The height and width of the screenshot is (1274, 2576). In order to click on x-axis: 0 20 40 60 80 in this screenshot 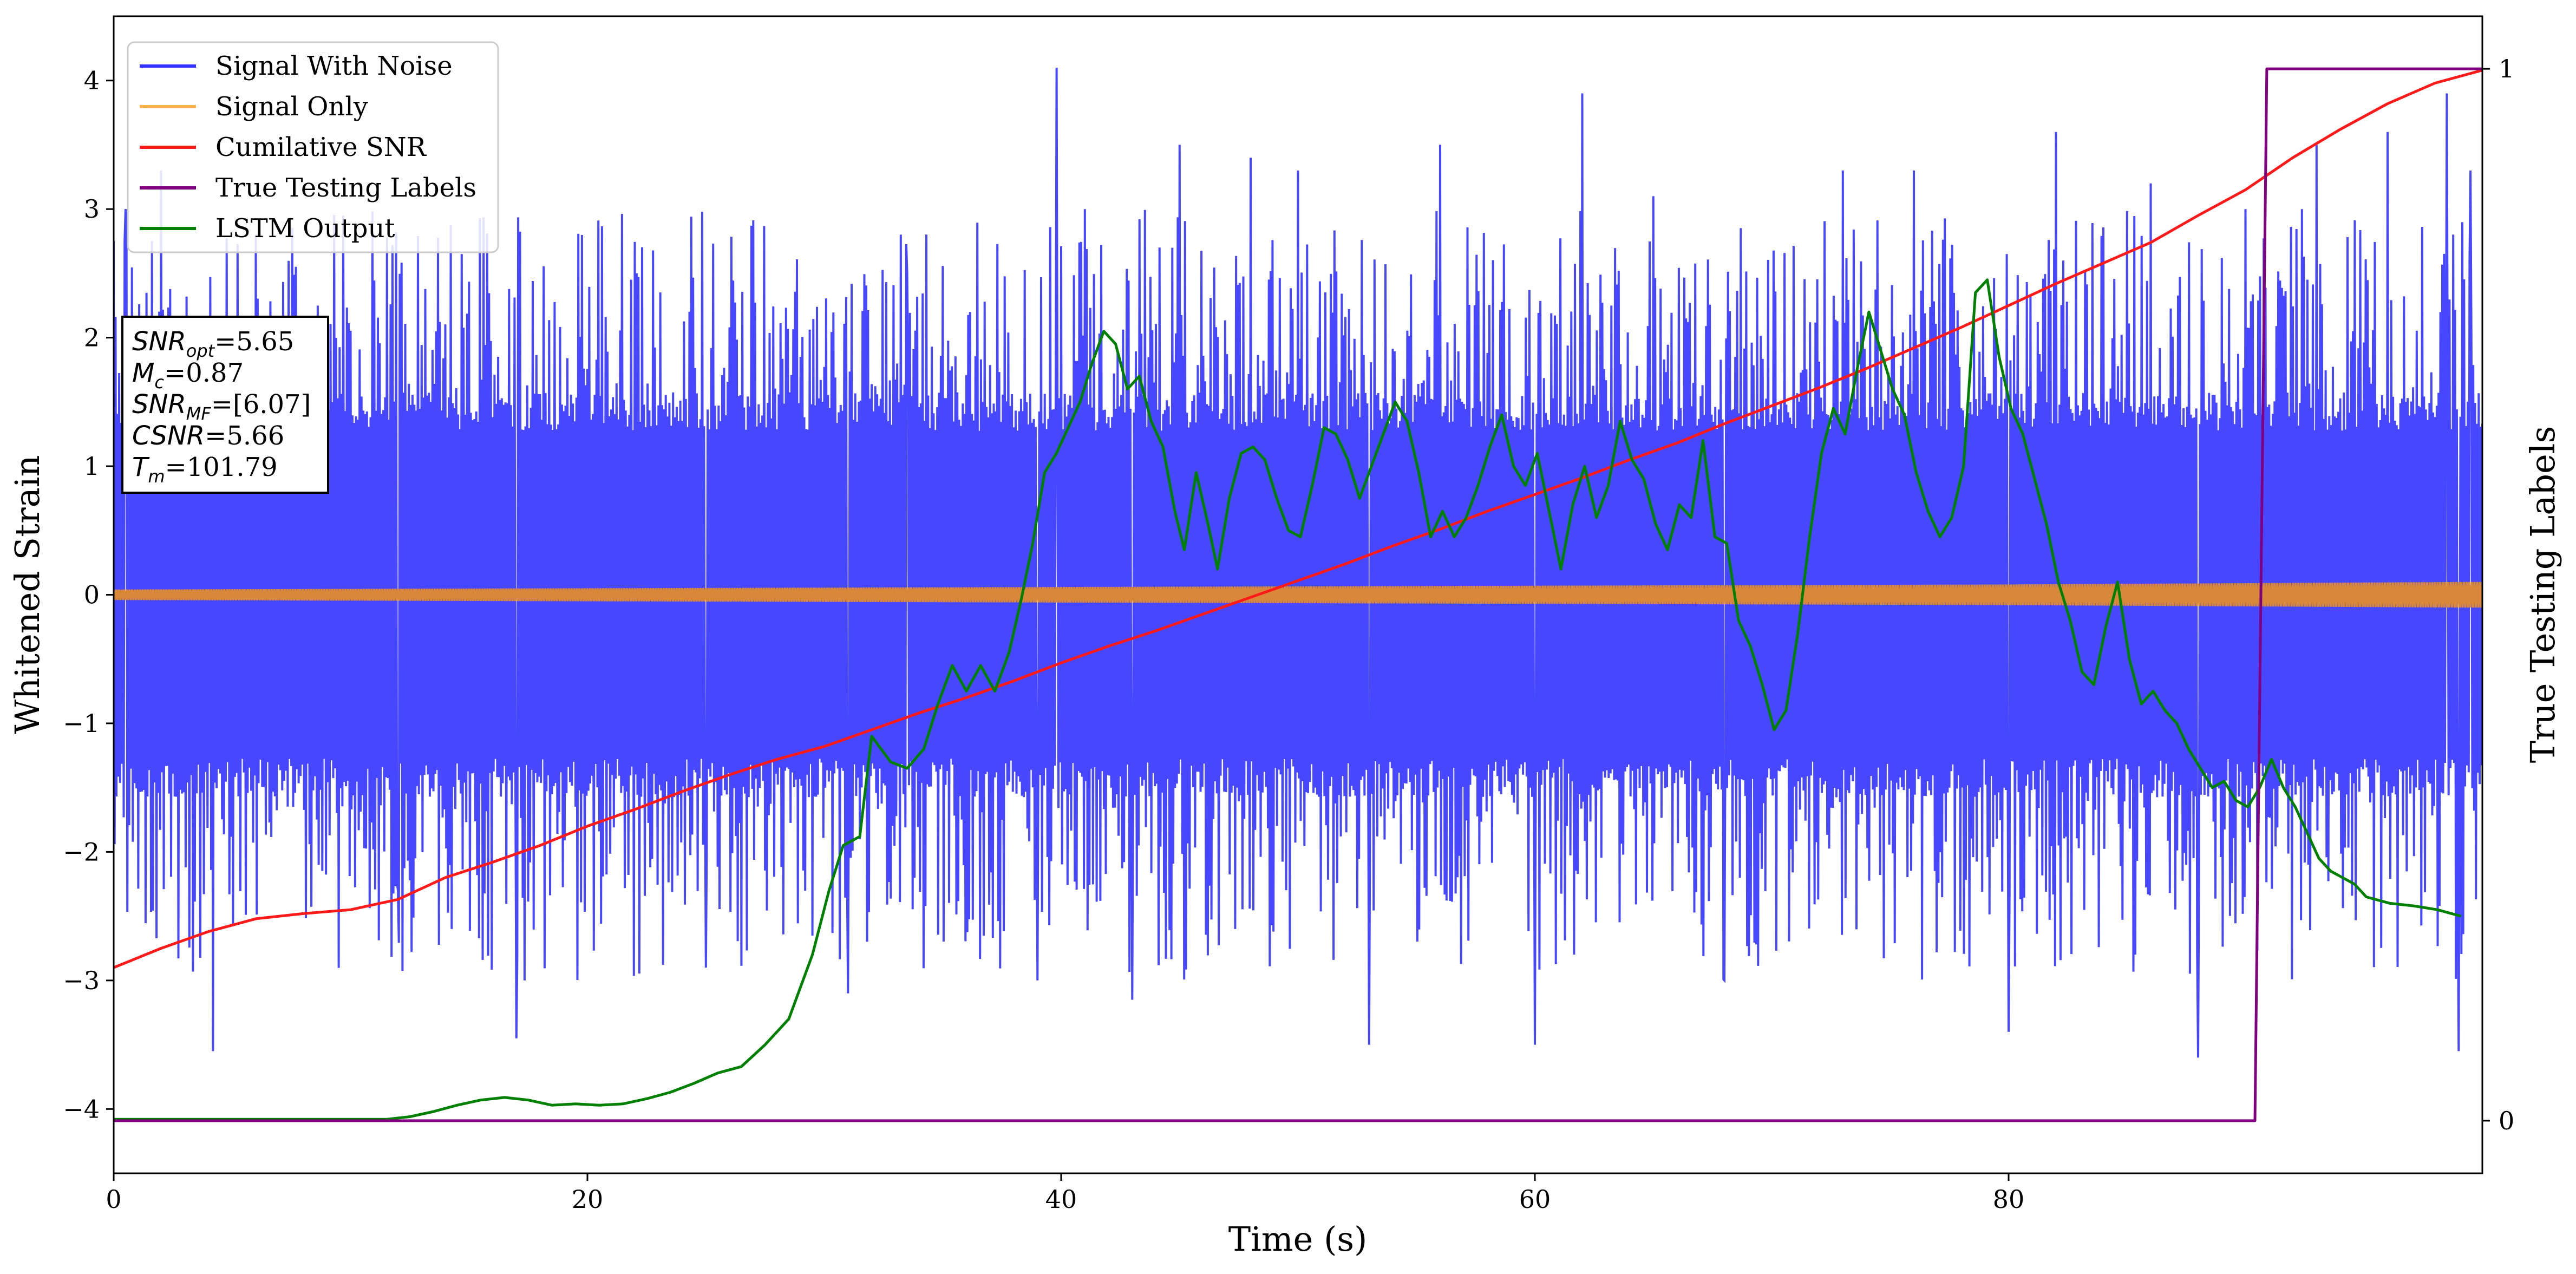, I will do `click(1065, 1193)`.